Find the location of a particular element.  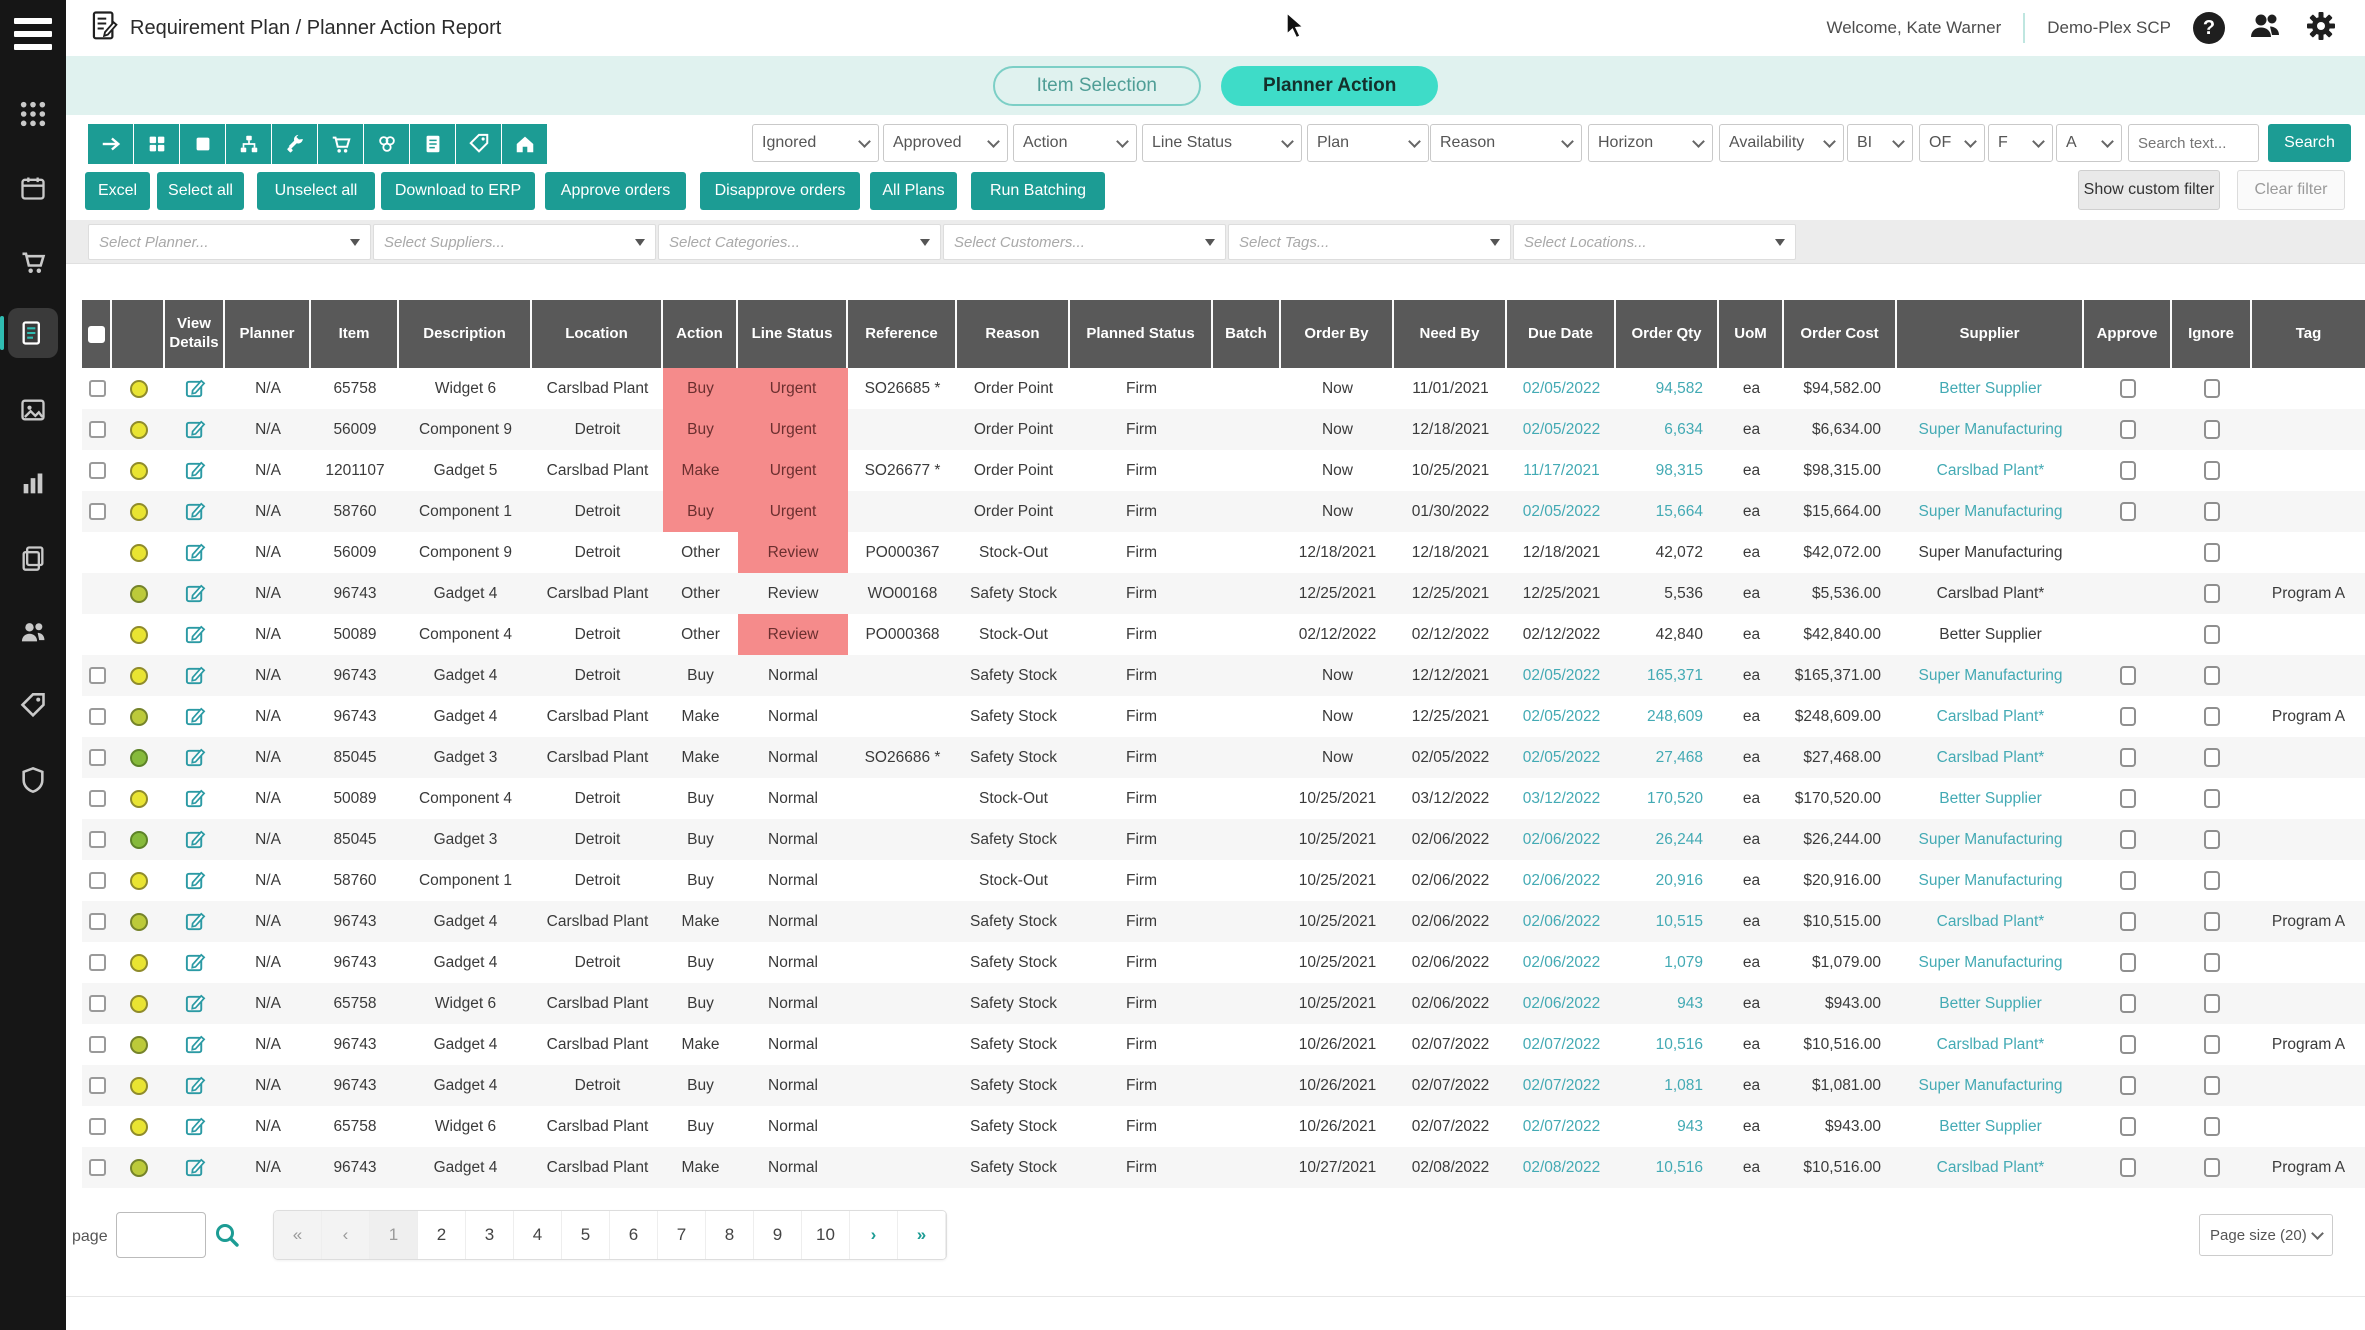

order-qty-link: 15,664 is located at coordinates (1679, 511).